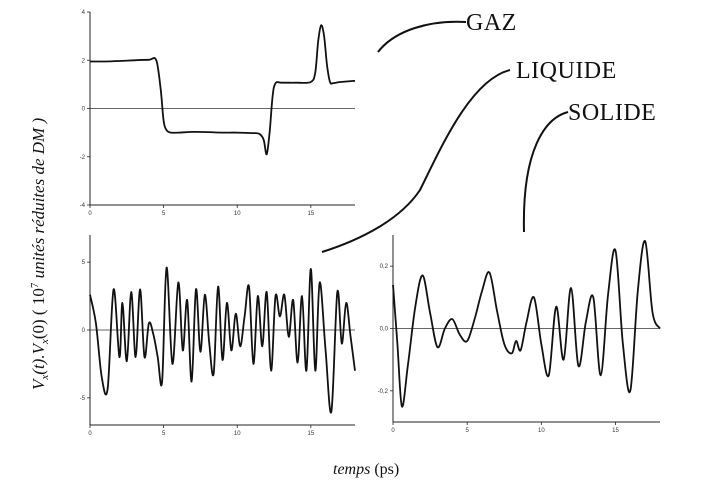 The height and width of the screenshot is (484, 709). Describe the element at coordinates (310, 434) in the screenshot. I see `liquide-x-tick-label: 15` at that location.